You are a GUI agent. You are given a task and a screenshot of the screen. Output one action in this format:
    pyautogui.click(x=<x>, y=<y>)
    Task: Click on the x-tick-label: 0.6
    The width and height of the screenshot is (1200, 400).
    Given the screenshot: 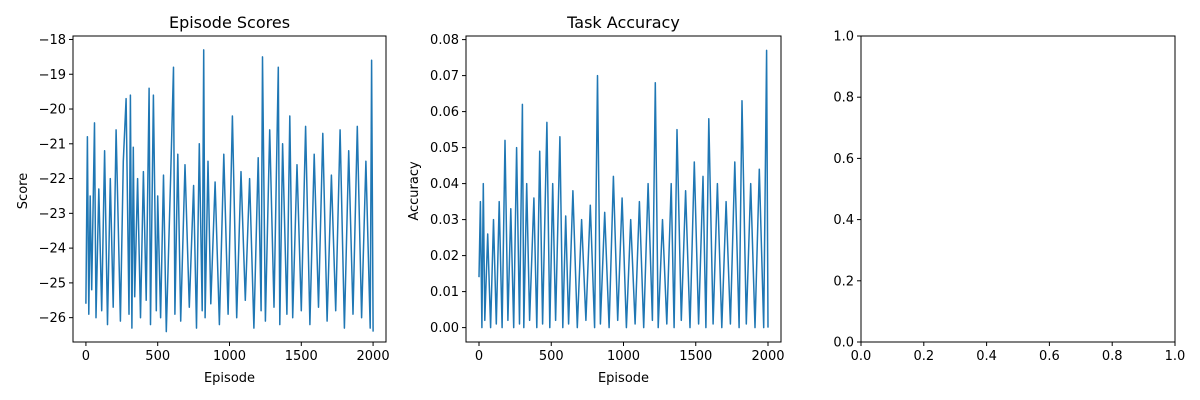 What is the action you would take?
    pyautogui.click(x=1049, y=356)
    